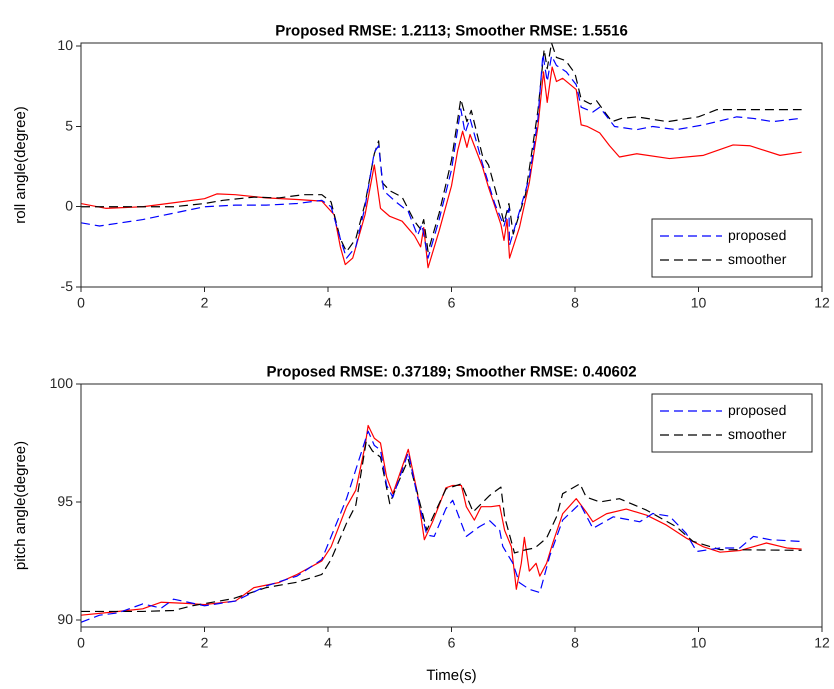 The width and height of the screenshot is (834, 689). Describe the element at coordinates (451, 675) in the screenshot. I see `x-axis-title: Time(s)` at that location.